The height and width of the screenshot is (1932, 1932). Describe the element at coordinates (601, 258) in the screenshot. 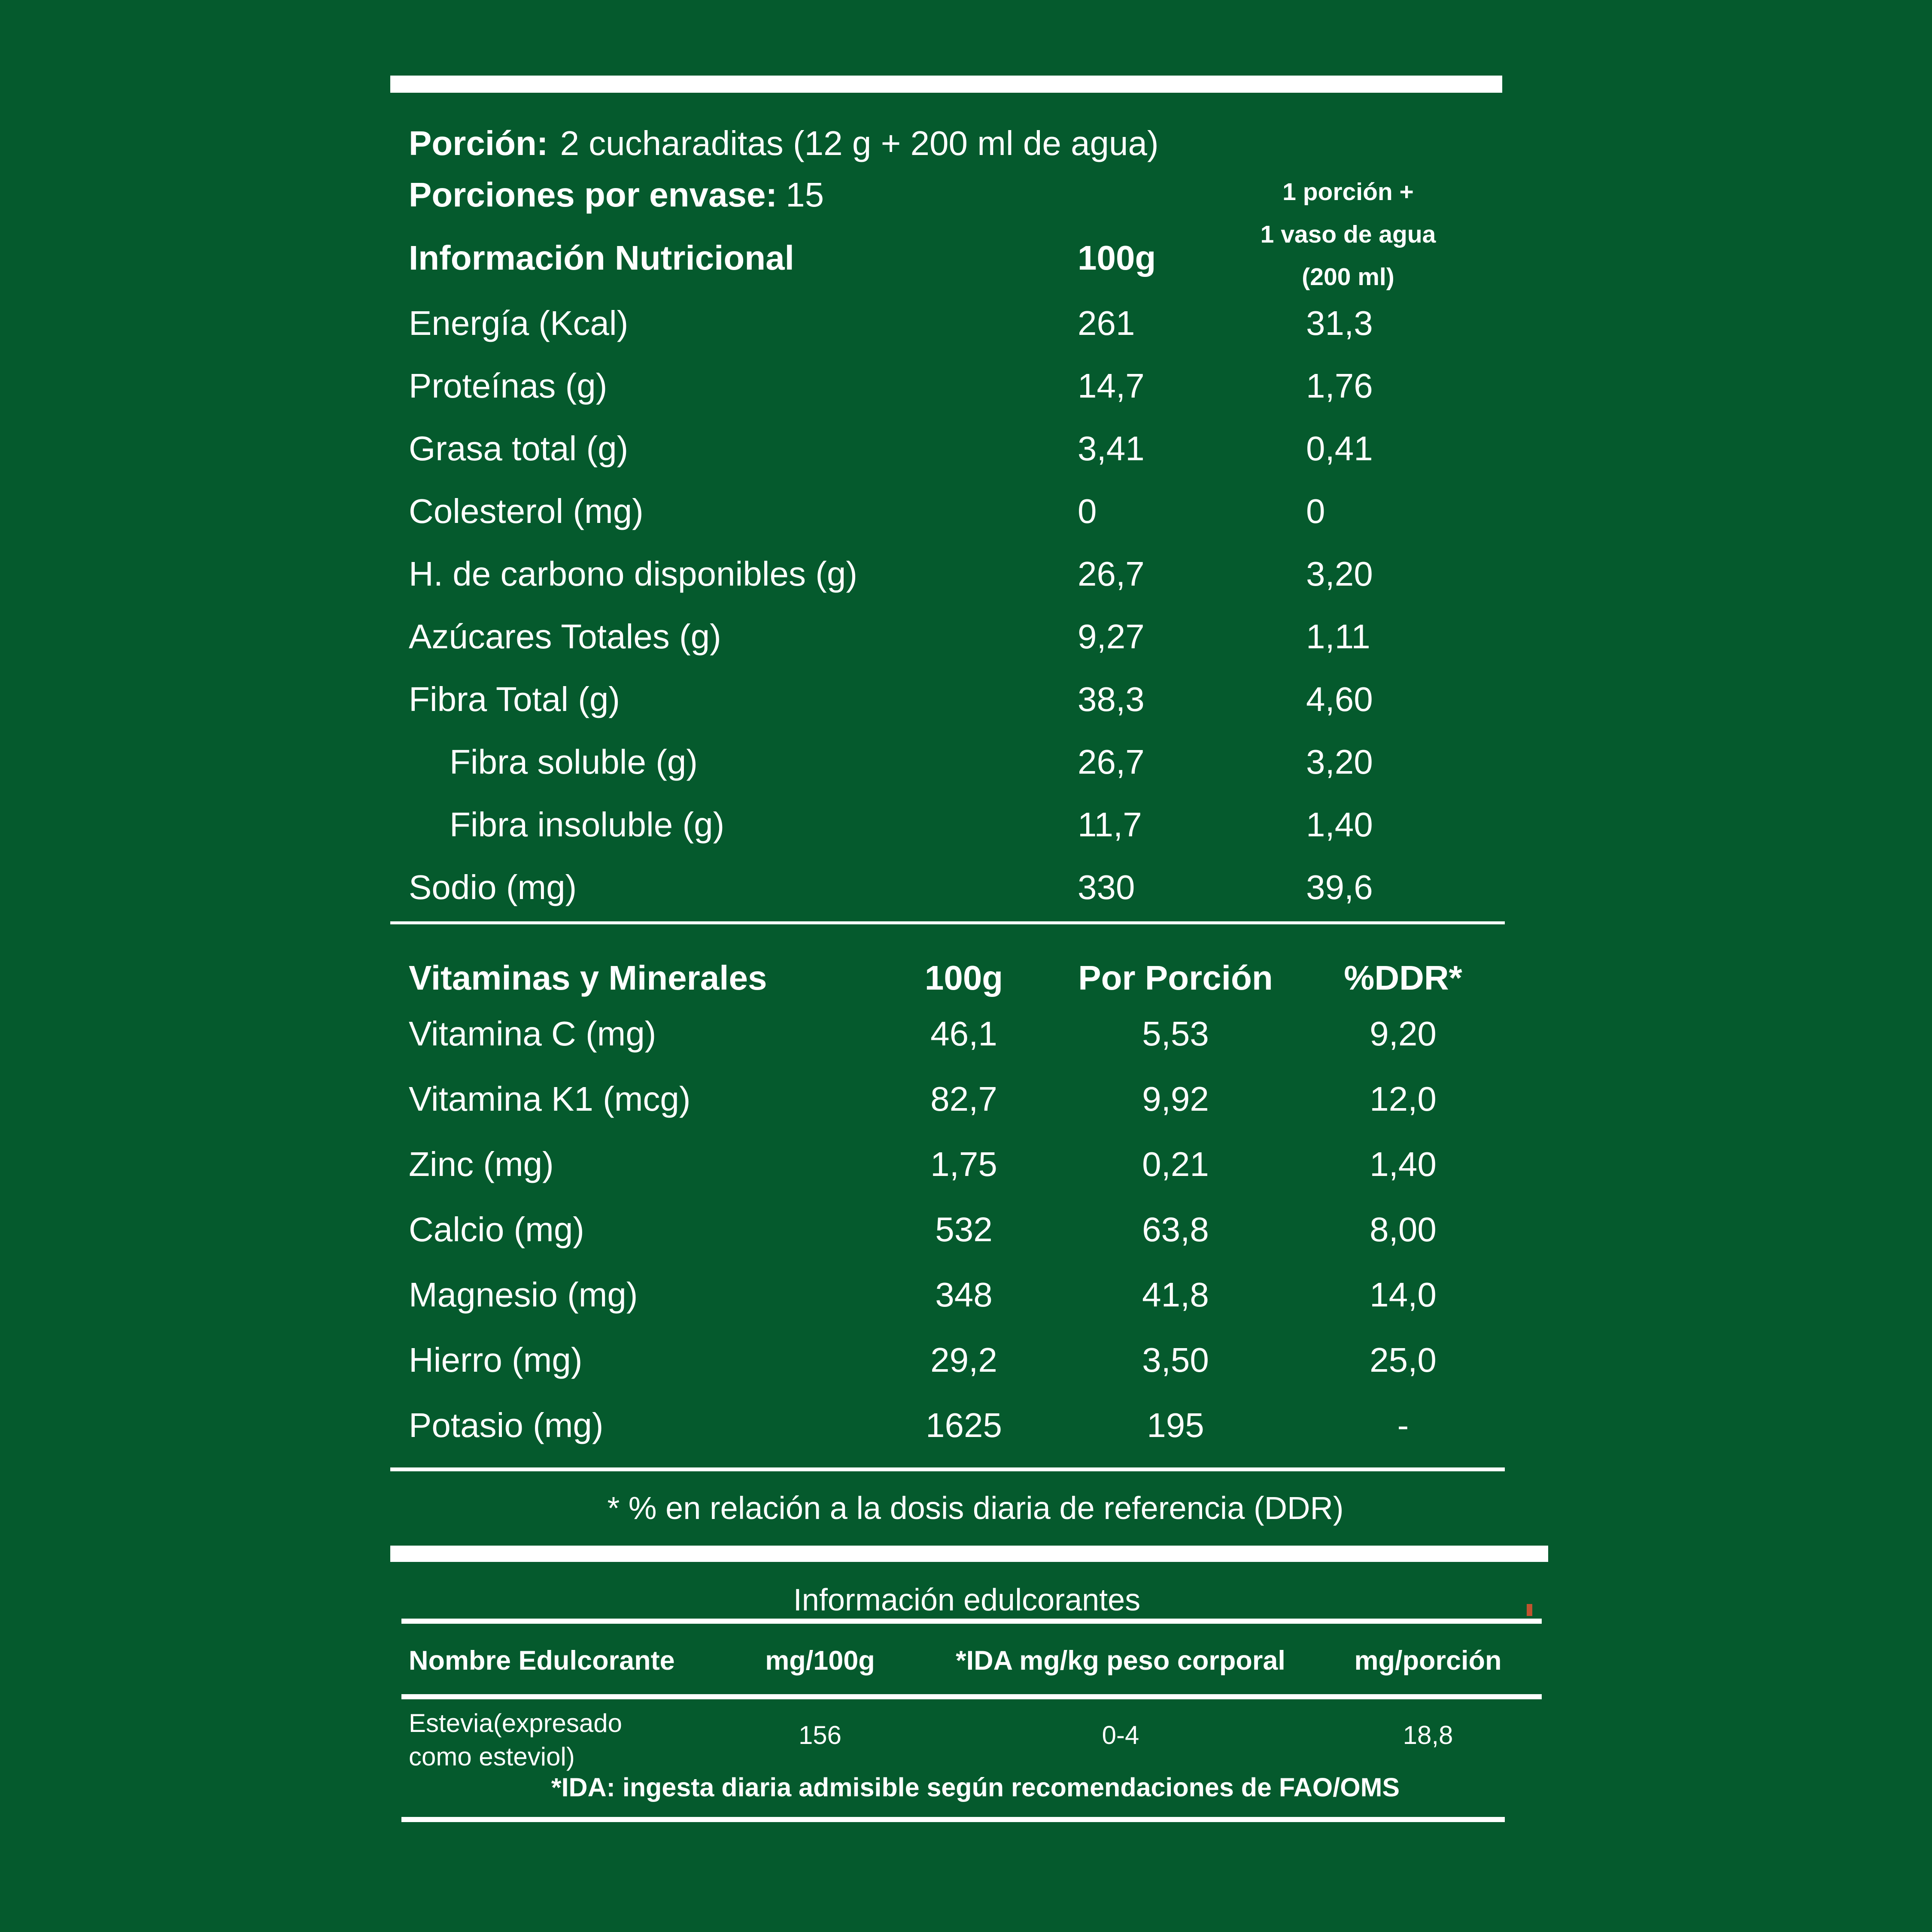

I see `nutrition-title: Información Nutricional` at that location.